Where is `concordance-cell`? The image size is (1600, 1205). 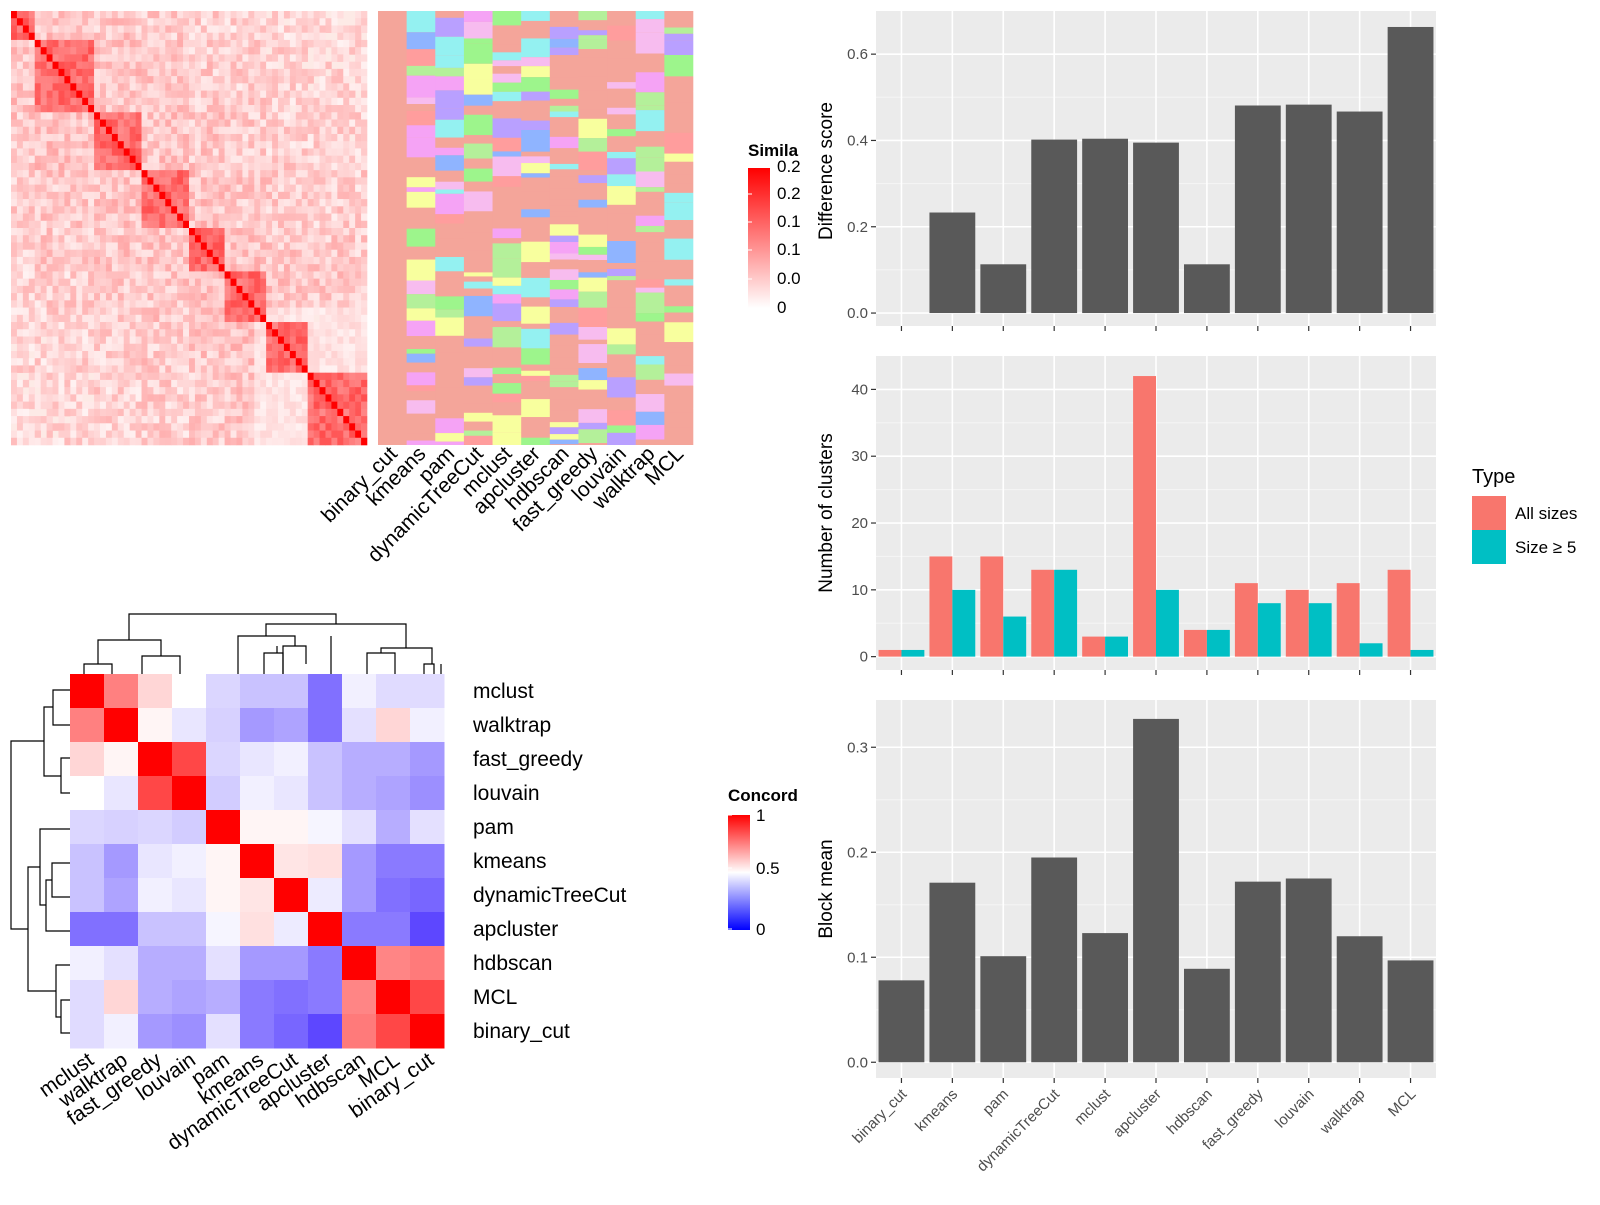
concordance-cell is located at coordinates (189, 997).